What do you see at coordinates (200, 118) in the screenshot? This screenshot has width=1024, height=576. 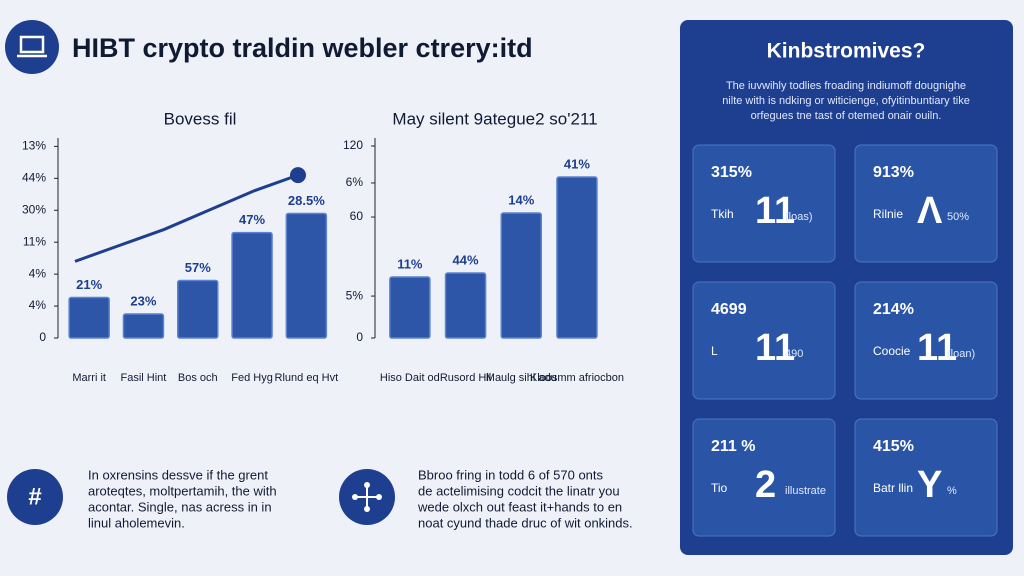 I see `chart-title: Bovess fil` at bounding box center [200, 118].